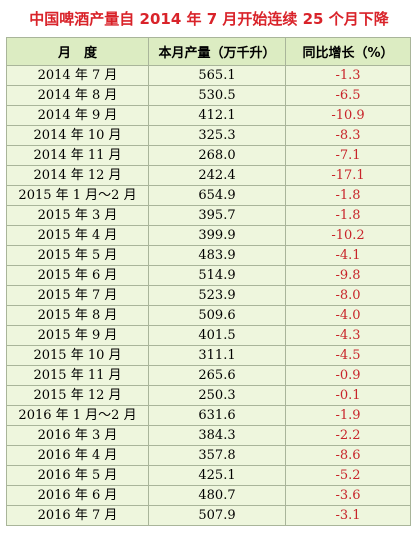  I want to click on growth-cell: -3.6, so click(348, 495).